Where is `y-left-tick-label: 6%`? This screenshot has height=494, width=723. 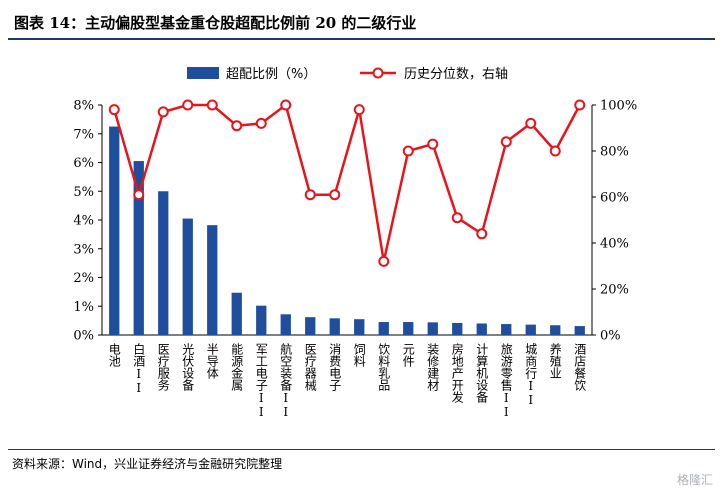 y-left-tick-label: 6% is located at coordinates (83, 163).